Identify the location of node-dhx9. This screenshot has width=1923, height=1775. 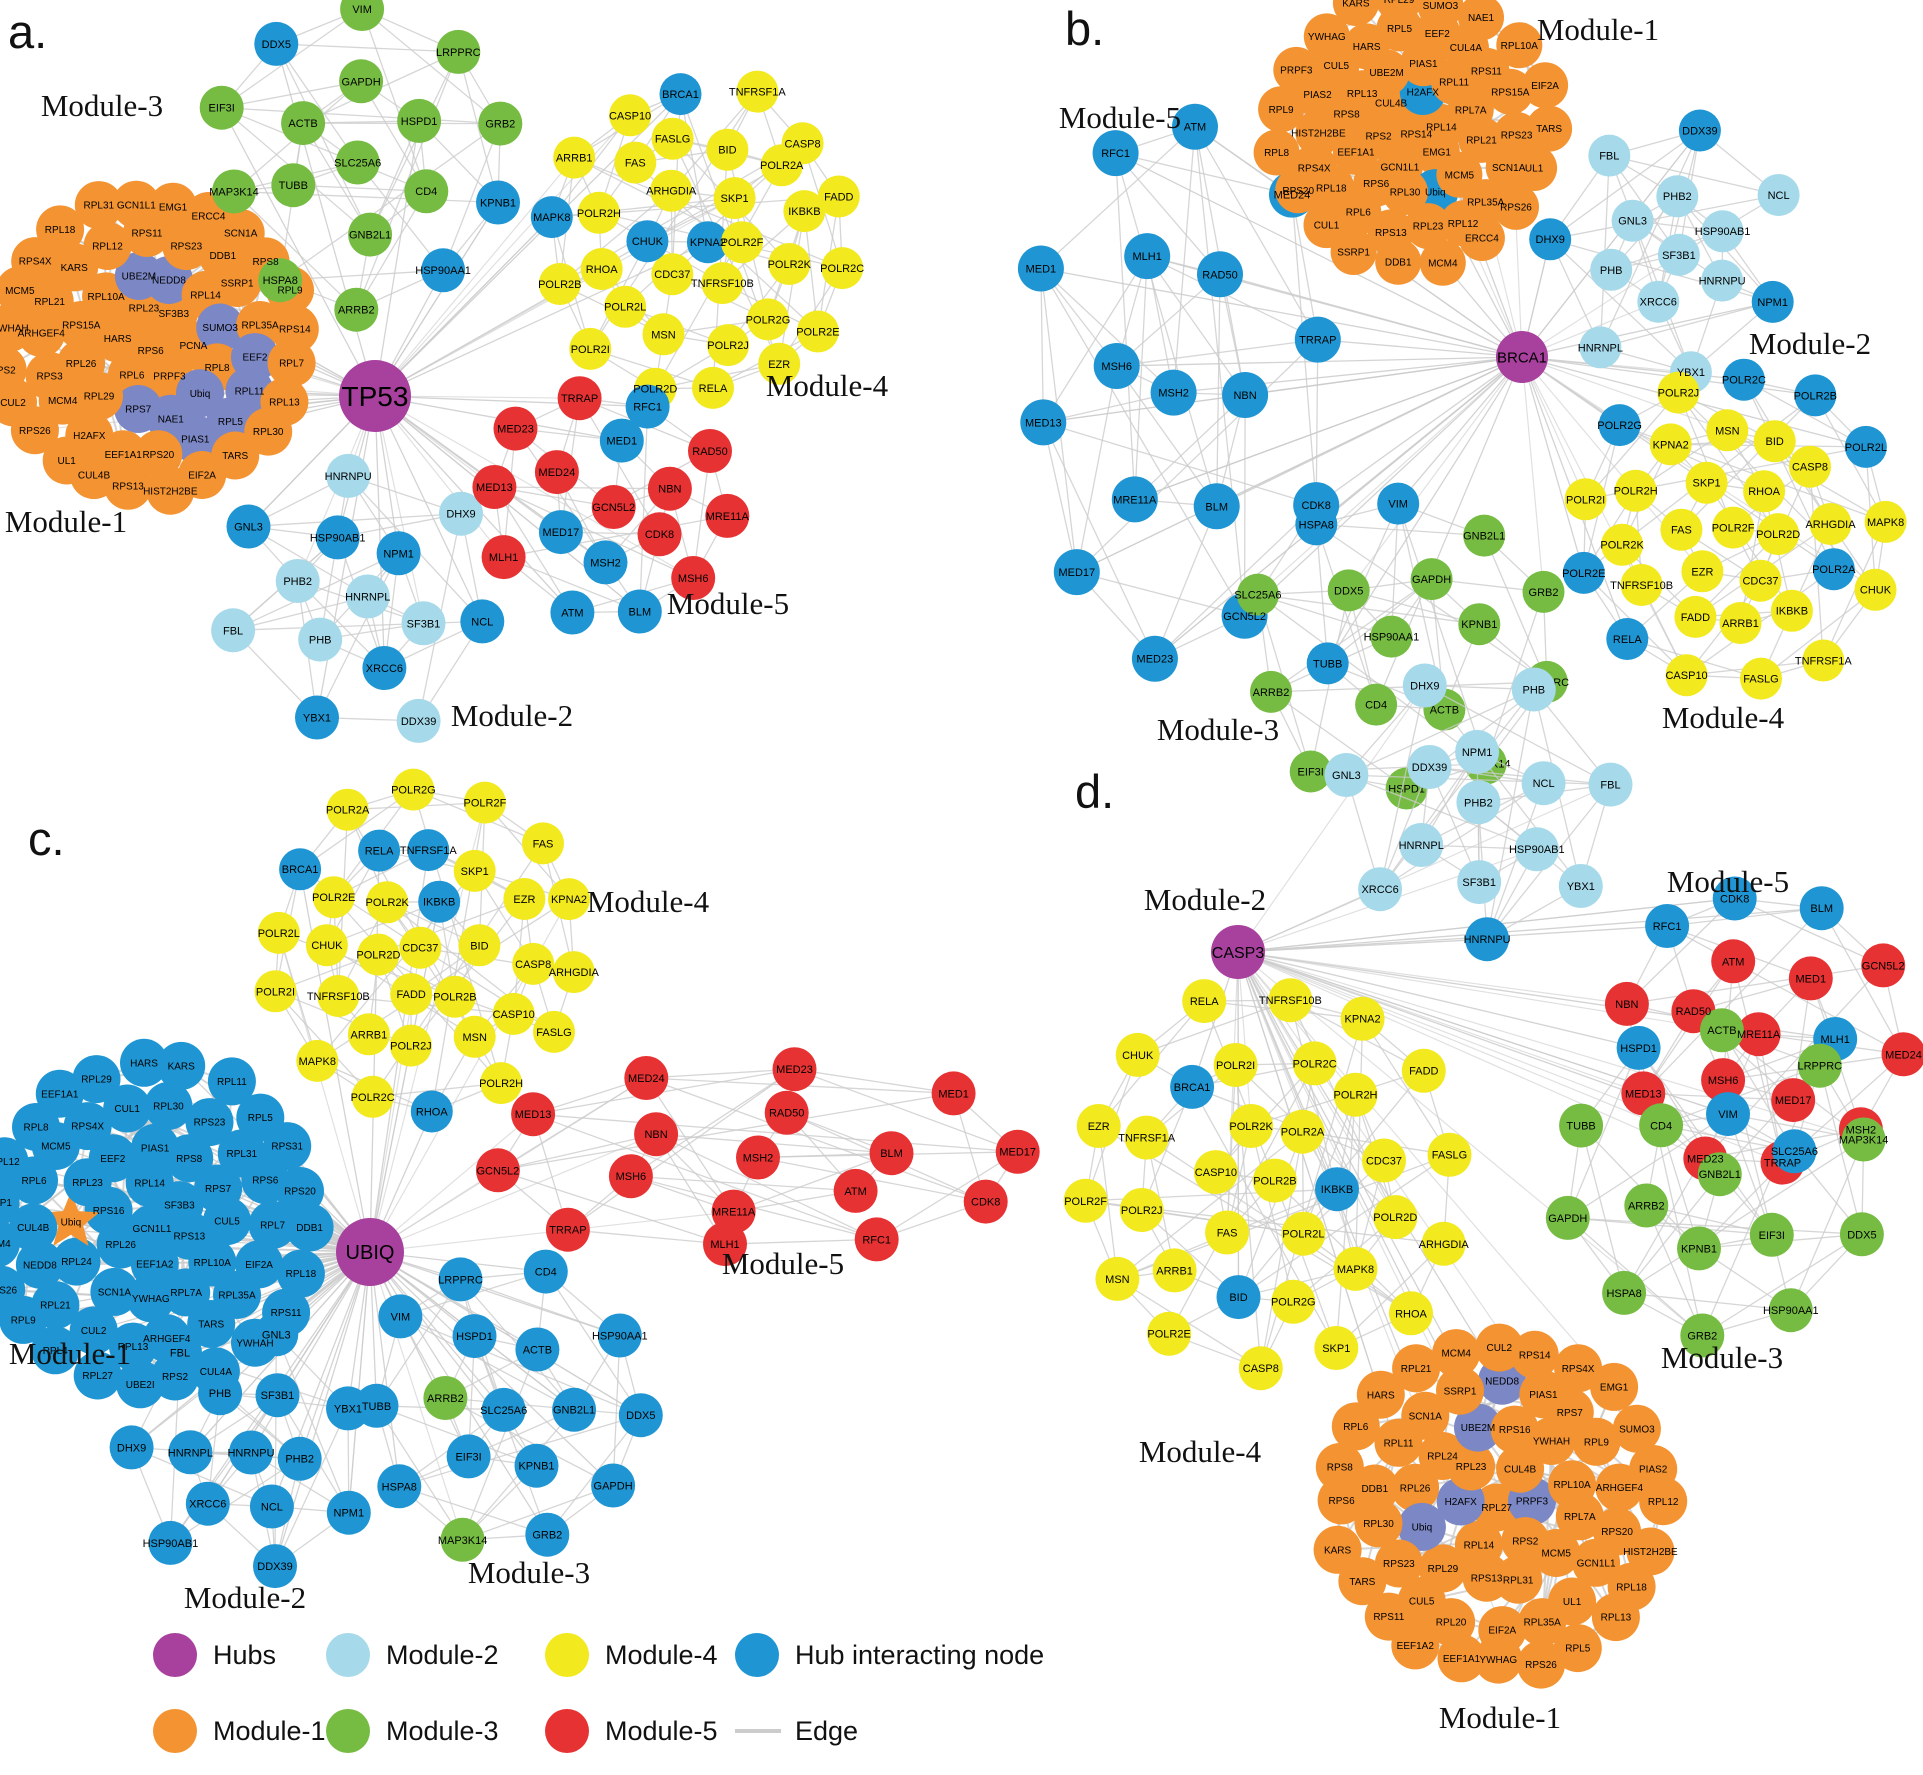
(1550, 239).